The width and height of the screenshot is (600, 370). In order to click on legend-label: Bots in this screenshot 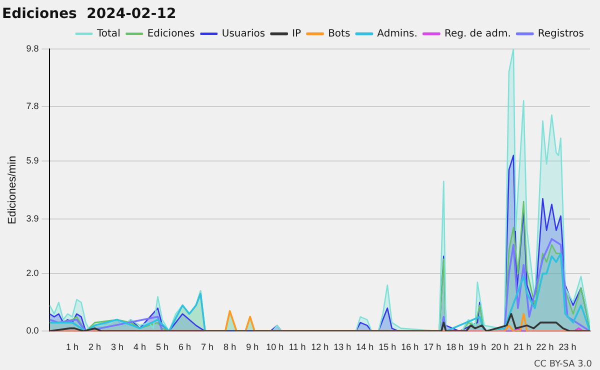, I will do `click(339, 34)`.